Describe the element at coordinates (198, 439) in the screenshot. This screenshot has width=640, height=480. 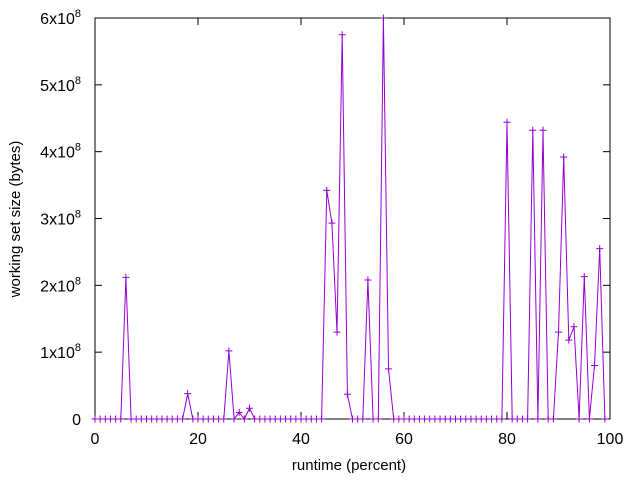
I see `x-tick-label: 20` at that location.